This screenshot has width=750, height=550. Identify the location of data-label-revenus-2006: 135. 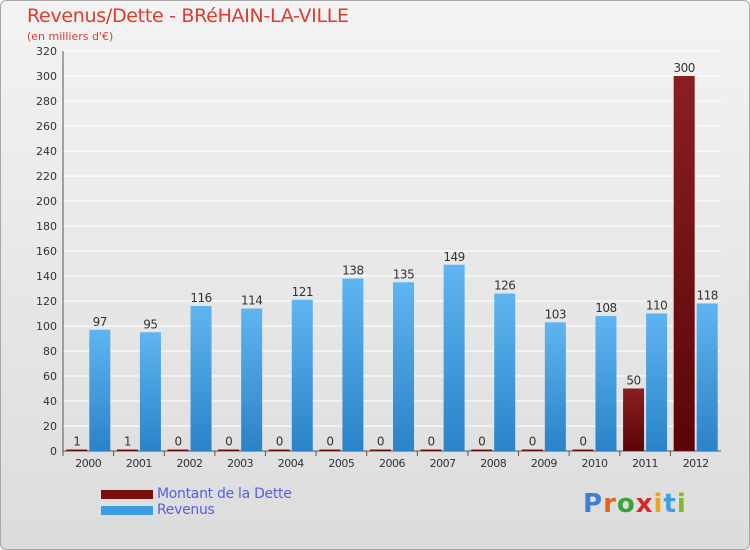
(403, 274).